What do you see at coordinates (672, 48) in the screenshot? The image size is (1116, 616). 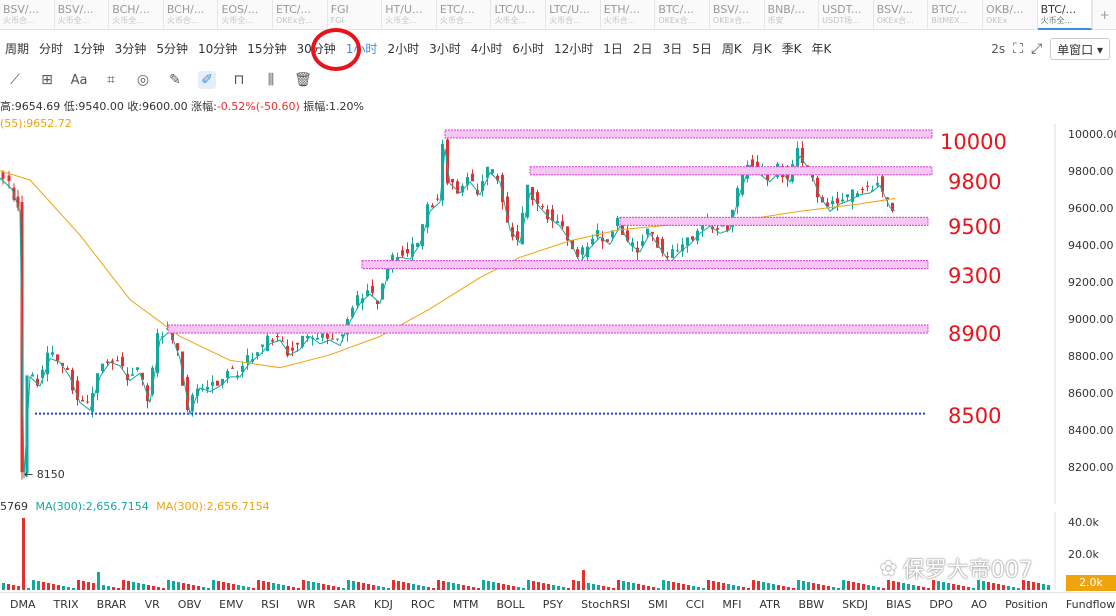 I see `period-option: 3日` at bounding box center [672, 48].